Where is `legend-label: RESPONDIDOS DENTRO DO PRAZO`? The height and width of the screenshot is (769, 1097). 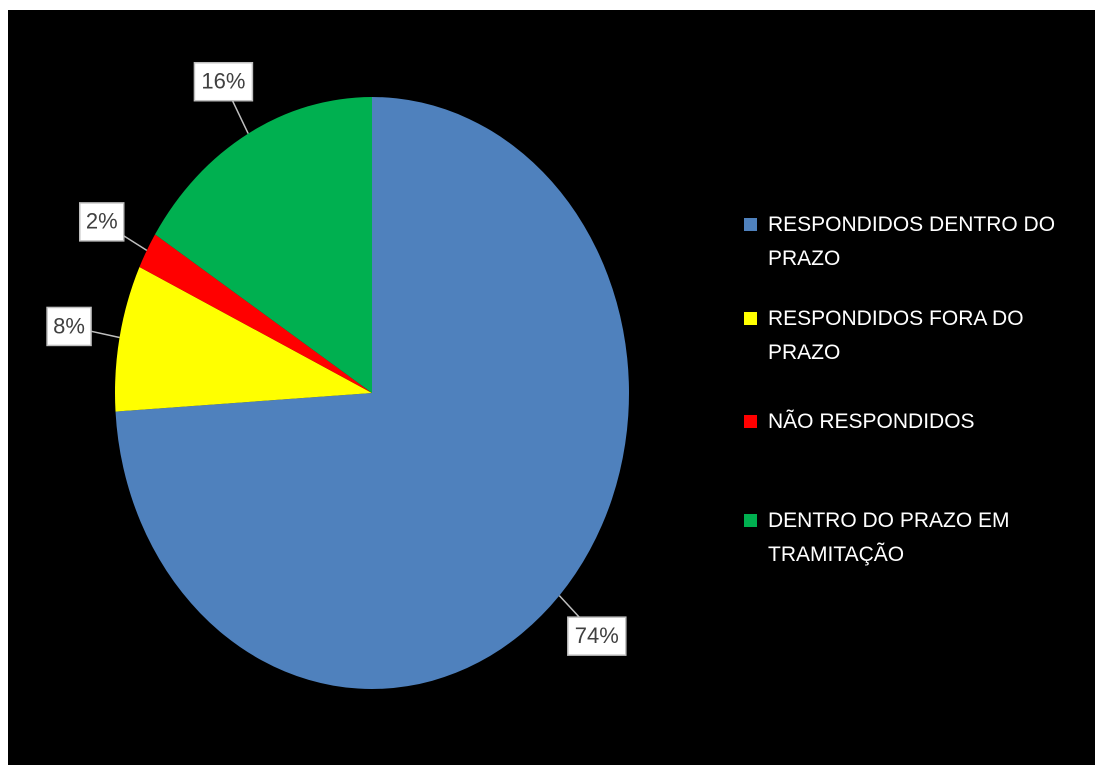
legend-label: RESPONDIDOS DENTRO DO PRAZO is located at coordinates (912, 241).